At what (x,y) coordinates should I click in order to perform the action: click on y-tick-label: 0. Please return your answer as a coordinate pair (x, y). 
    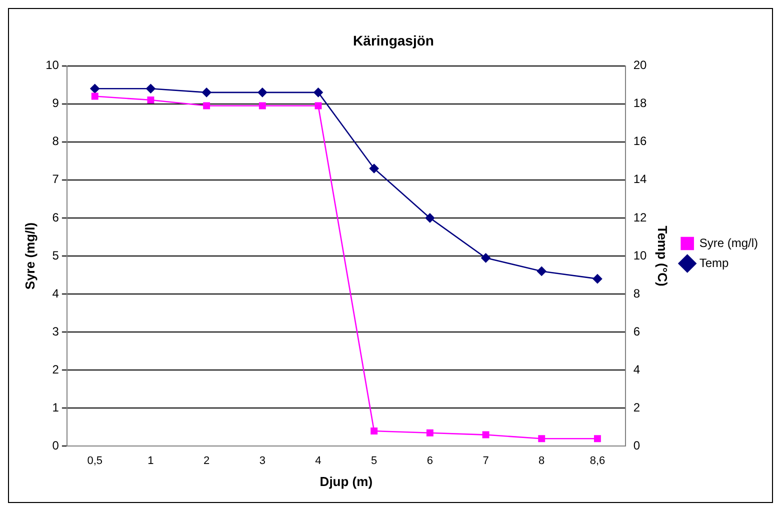
    Looking at the image, I should click on (56, 445).